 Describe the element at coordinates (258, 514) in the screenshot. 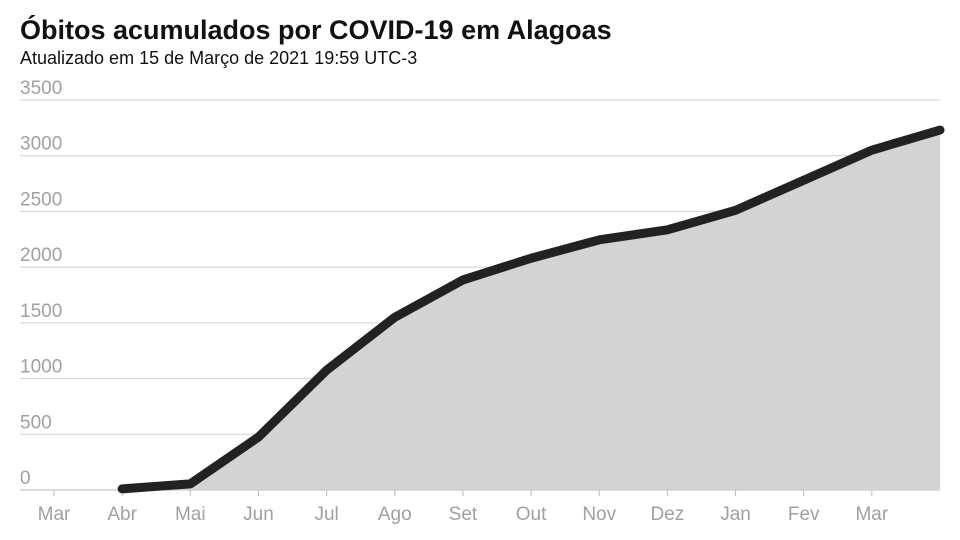

I see `x-tick-label: Jun` at that location.